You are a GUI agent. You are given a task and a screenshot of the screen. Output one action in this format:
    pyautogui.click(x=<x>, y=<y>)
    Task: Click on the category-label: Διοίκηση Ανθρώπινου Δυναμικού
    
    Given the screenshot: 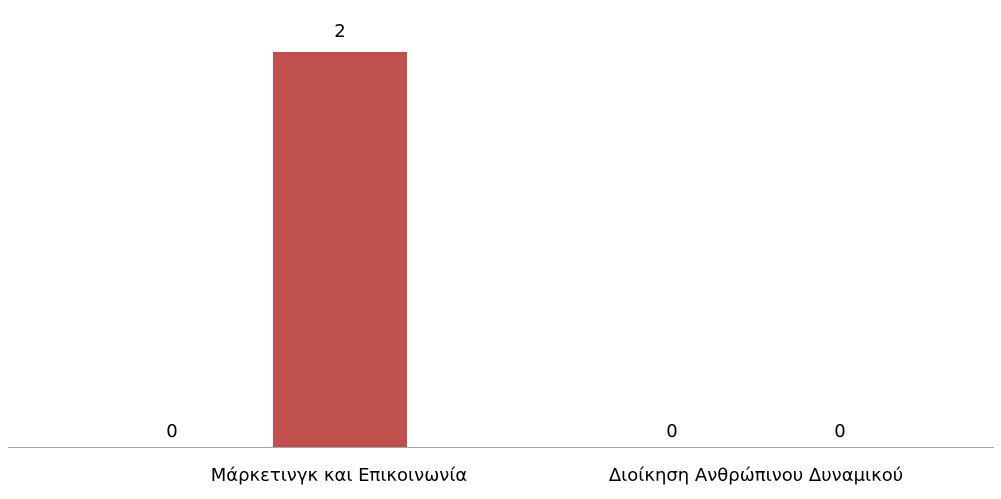 What is the action you would take?
    pyautogui.click(x=756, y=475)
    